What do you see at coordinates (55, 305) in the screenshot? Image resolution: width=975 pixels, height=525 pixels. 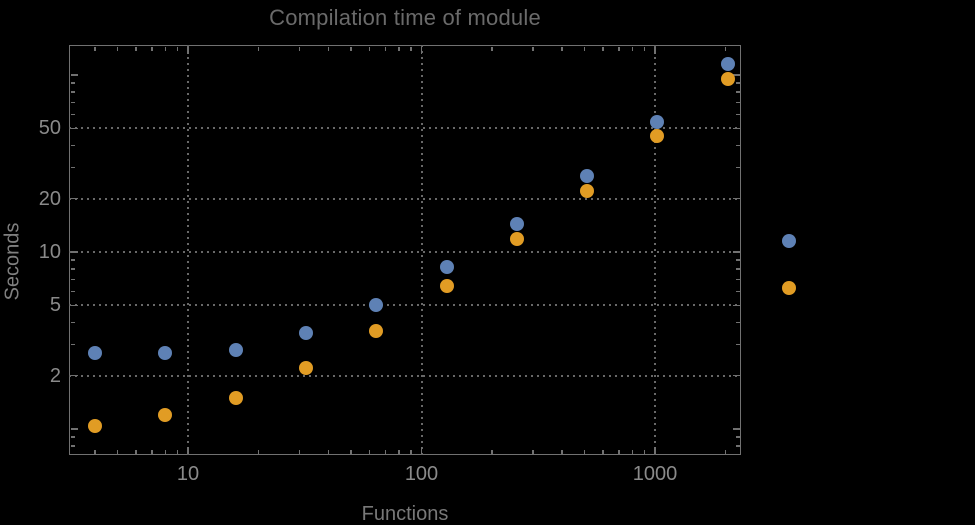 I see `y-tick-label-5: 5` at bounding box center [55, 305].